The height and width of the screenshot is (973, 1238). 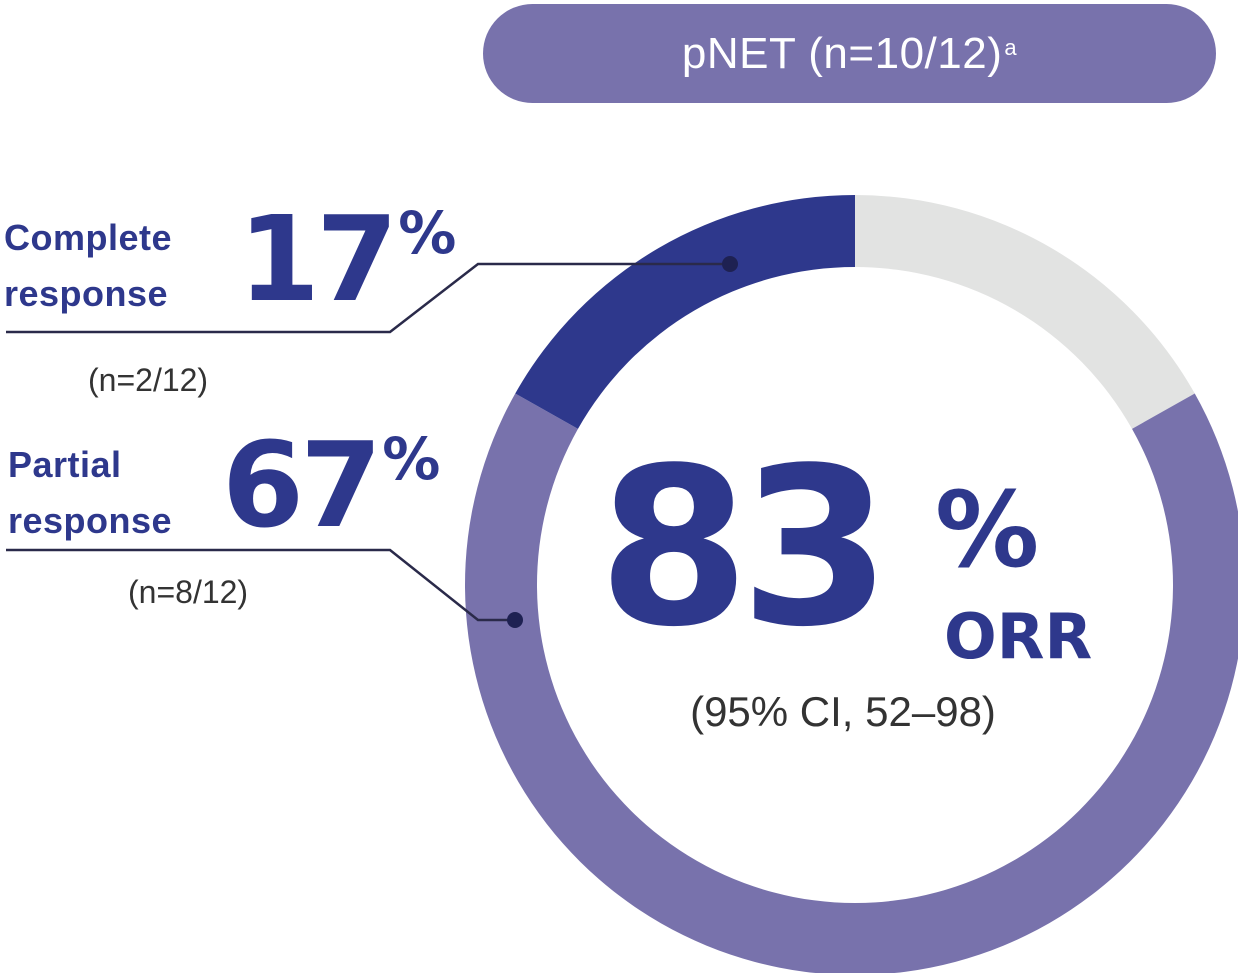 I want to click on complete-response-n: (n=2/12), so click(x=148, y=380).